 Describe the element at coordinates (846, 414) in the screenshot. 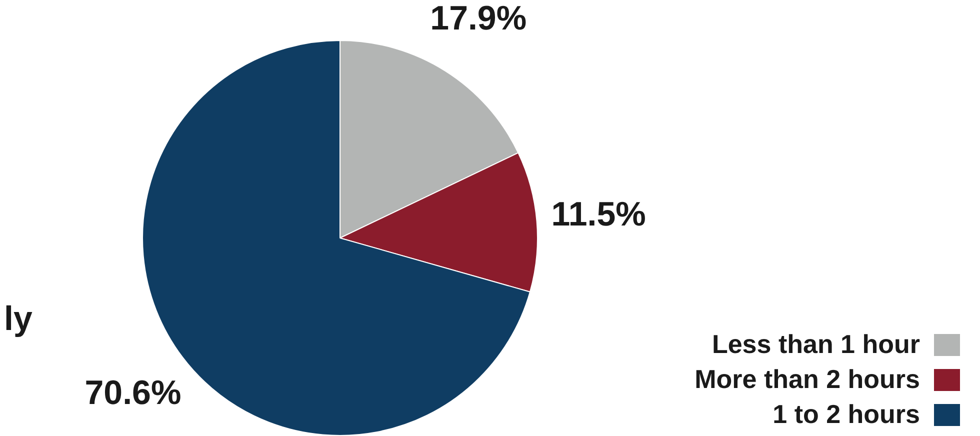

I see `legend-label: 1 to 2 hours` at that location.